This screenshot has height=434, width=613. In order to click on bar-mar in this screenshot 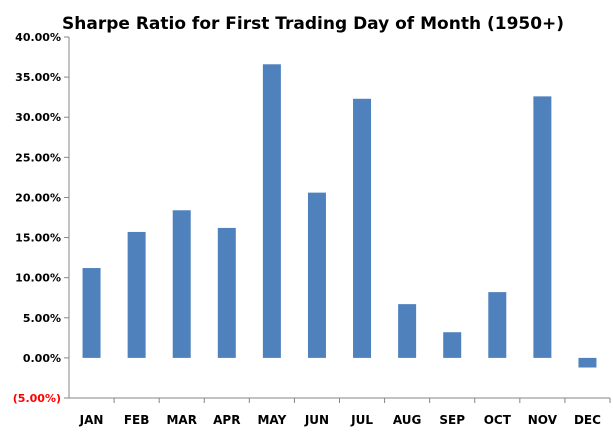, I will do `click(181, 284)`.